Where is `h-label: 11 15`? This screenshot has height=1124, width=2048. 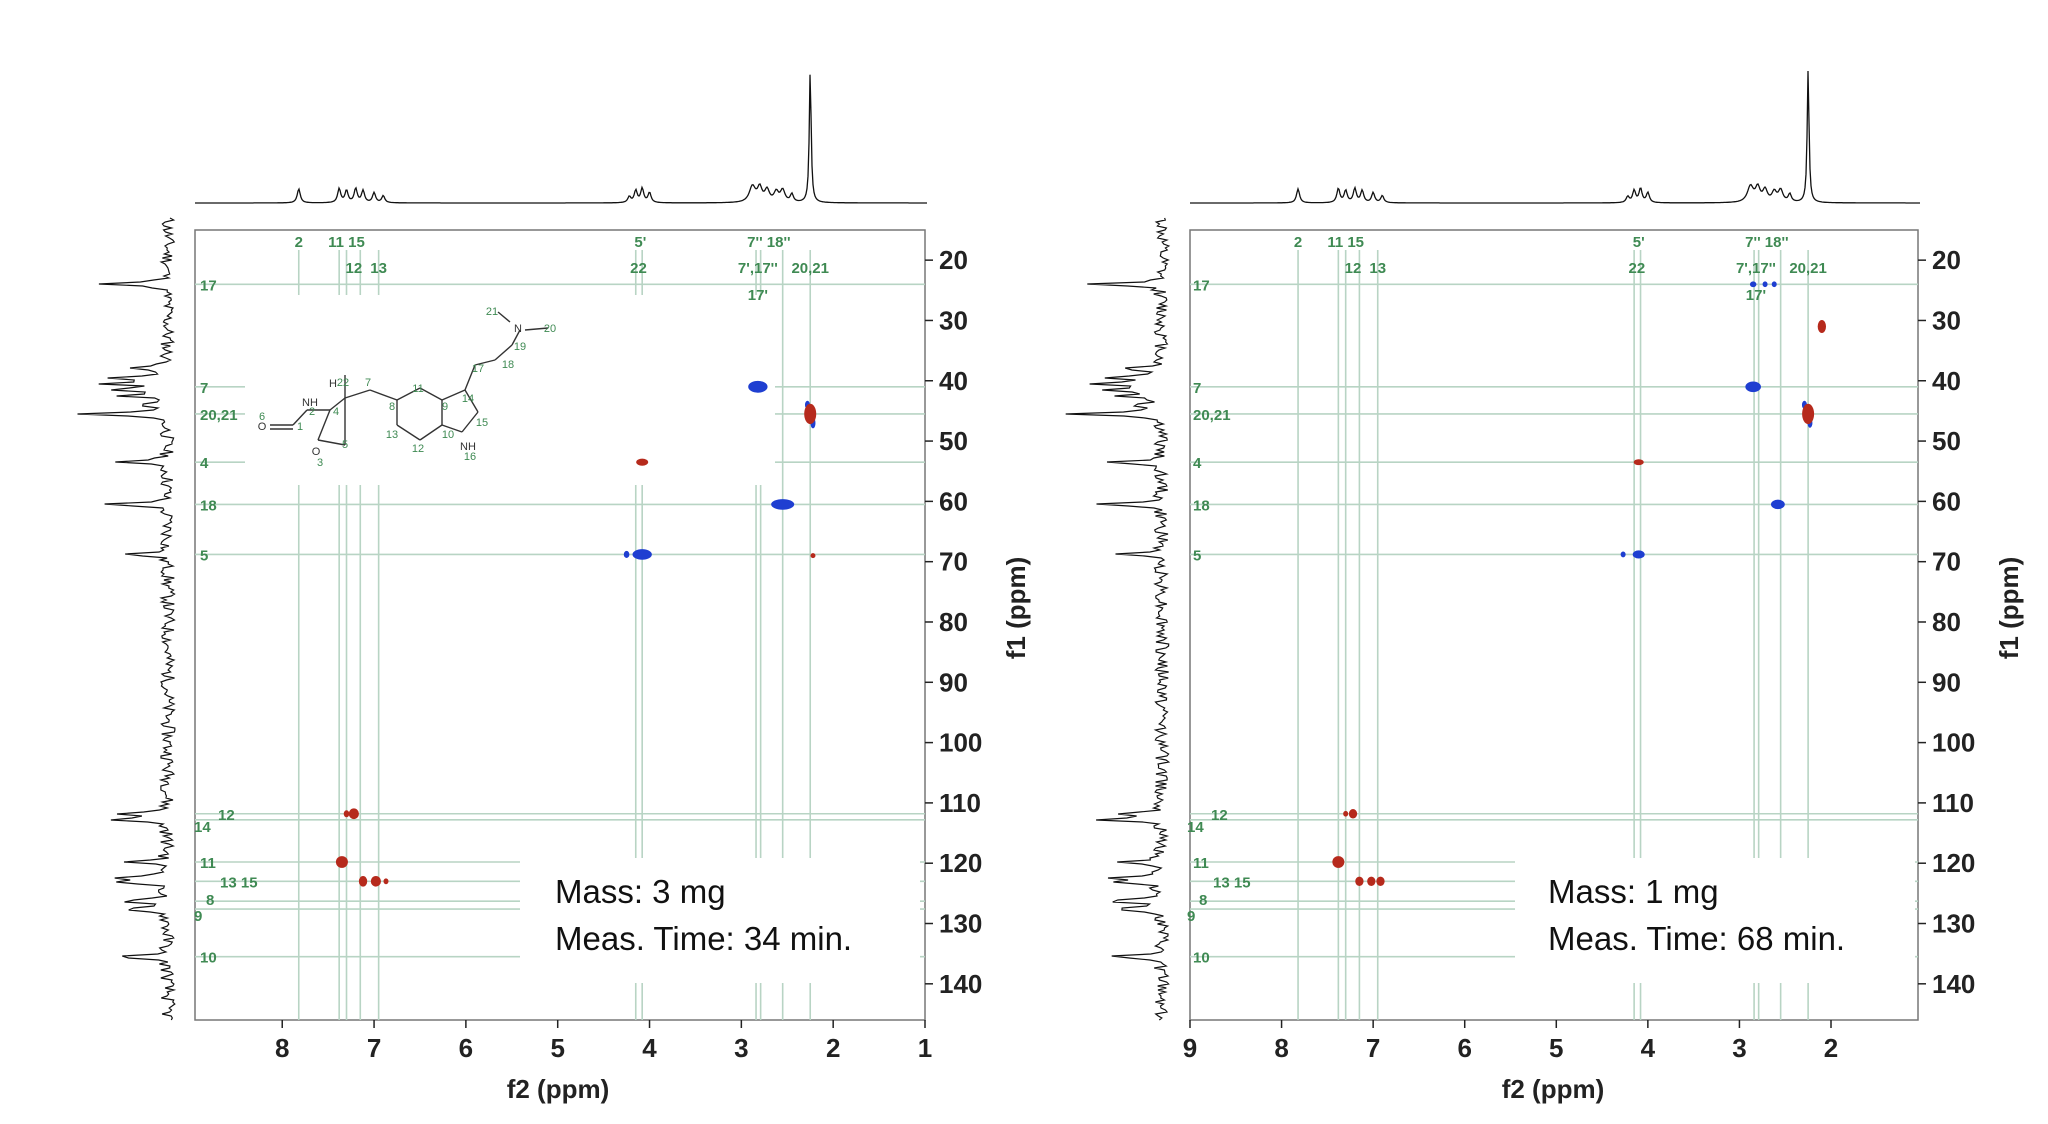
h-label: 11 15 is located at coordinates (346, 242).